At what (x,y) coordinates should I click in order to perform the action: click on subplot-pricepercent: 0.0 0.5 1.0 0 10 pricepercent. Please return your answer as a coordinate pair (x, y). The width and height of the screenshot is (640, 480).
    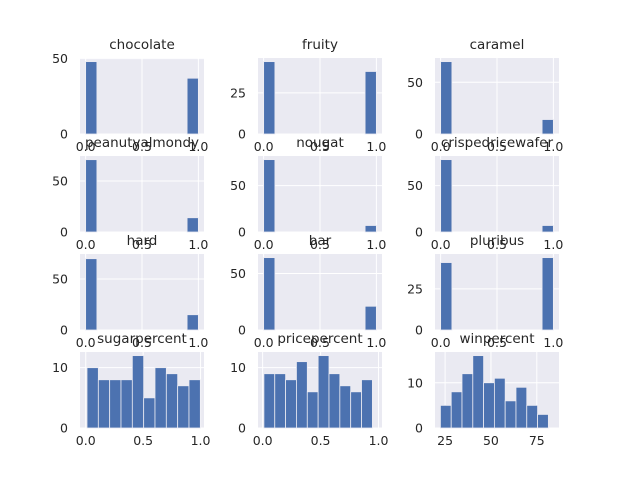
    Looking at the image, I should click on (309, 389).